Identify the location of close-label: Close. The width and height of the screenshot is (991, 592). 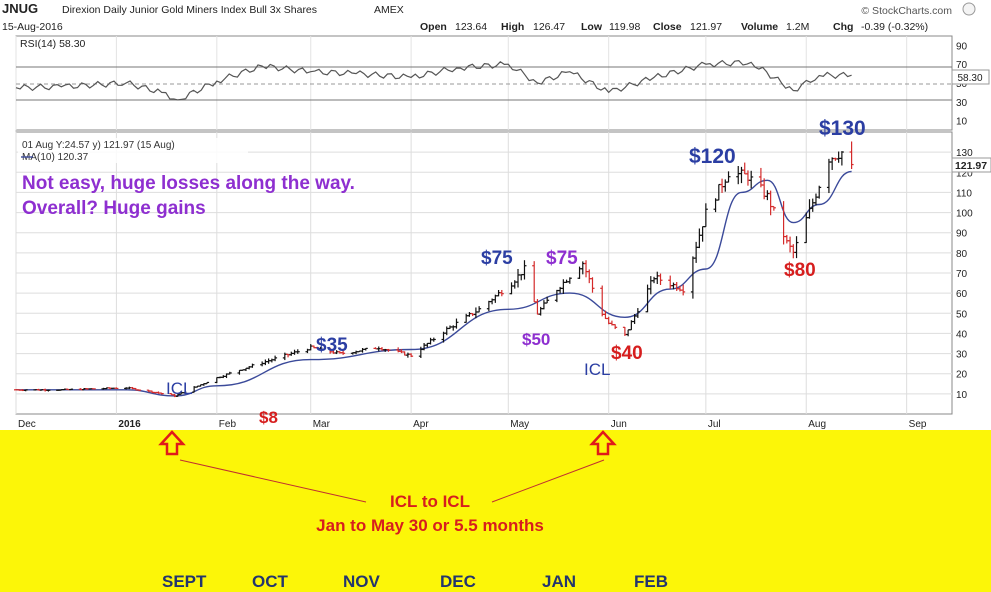
(667, 27).